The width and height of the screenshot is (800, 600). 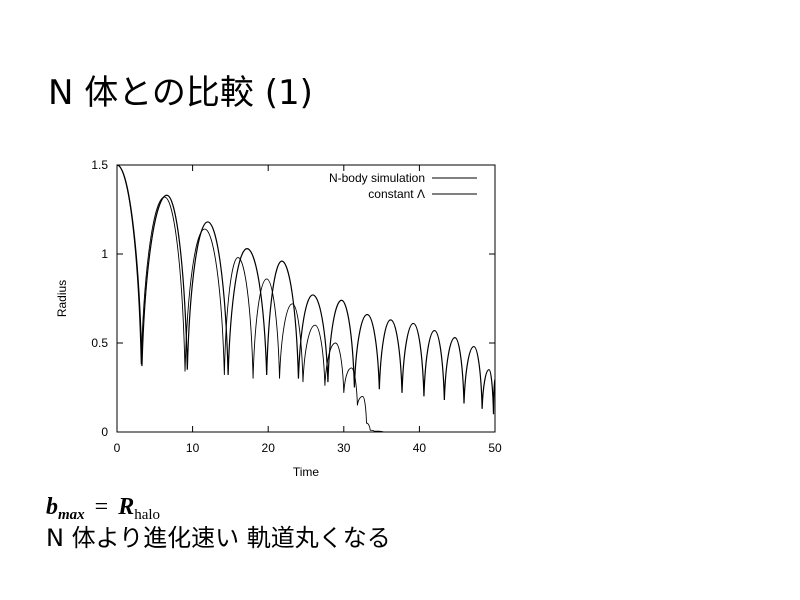 I want to click on formula-part: R, so click(x=125, y=507).